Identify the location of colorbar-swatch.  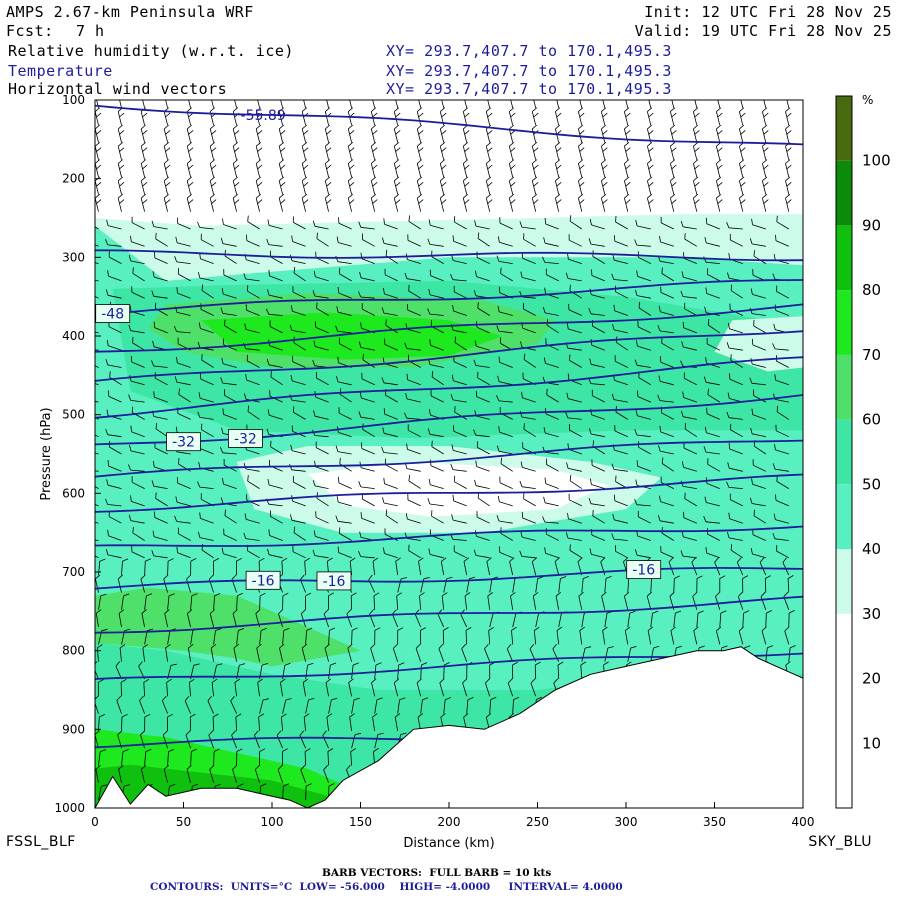
(844, 128).